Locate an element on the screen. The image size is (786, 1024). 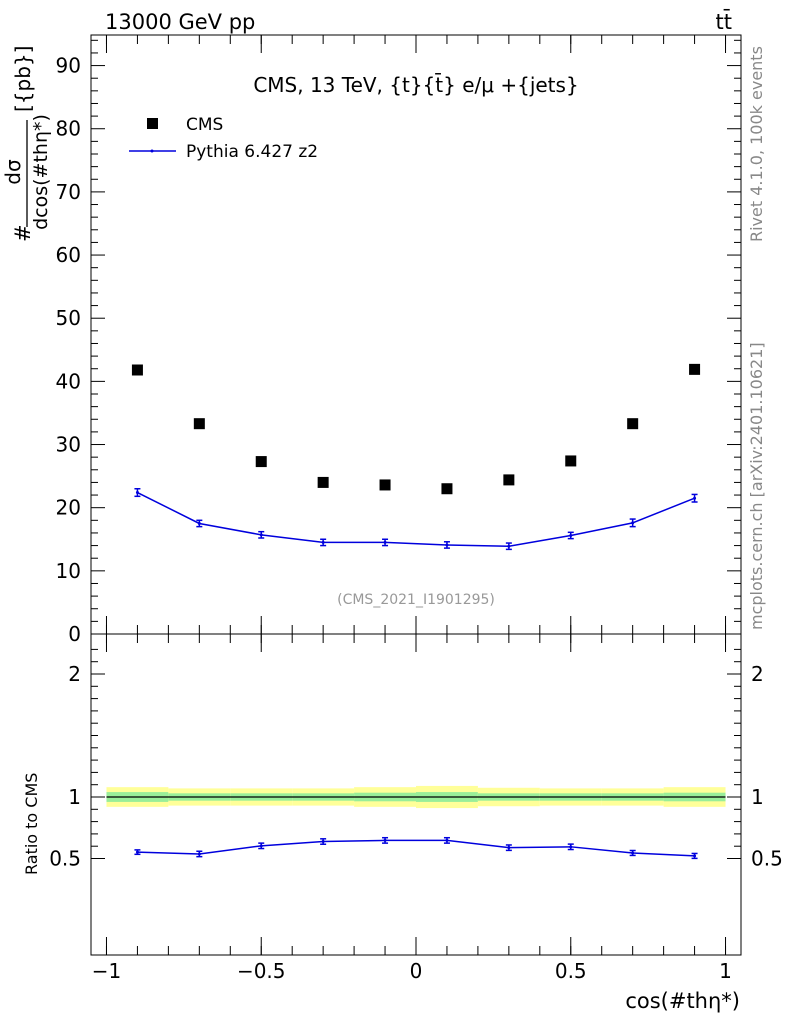
ratio-y-tick-label-right: 1 is located at coordinates (757, 797).